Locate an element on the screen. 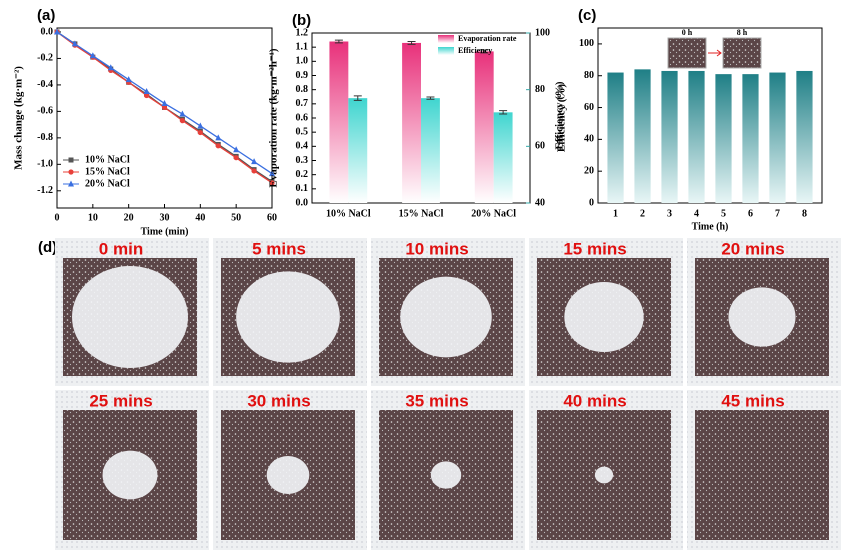 This screenshot has height=553, width=865. inset-label: 8 h is located at coordinates (742, 32).